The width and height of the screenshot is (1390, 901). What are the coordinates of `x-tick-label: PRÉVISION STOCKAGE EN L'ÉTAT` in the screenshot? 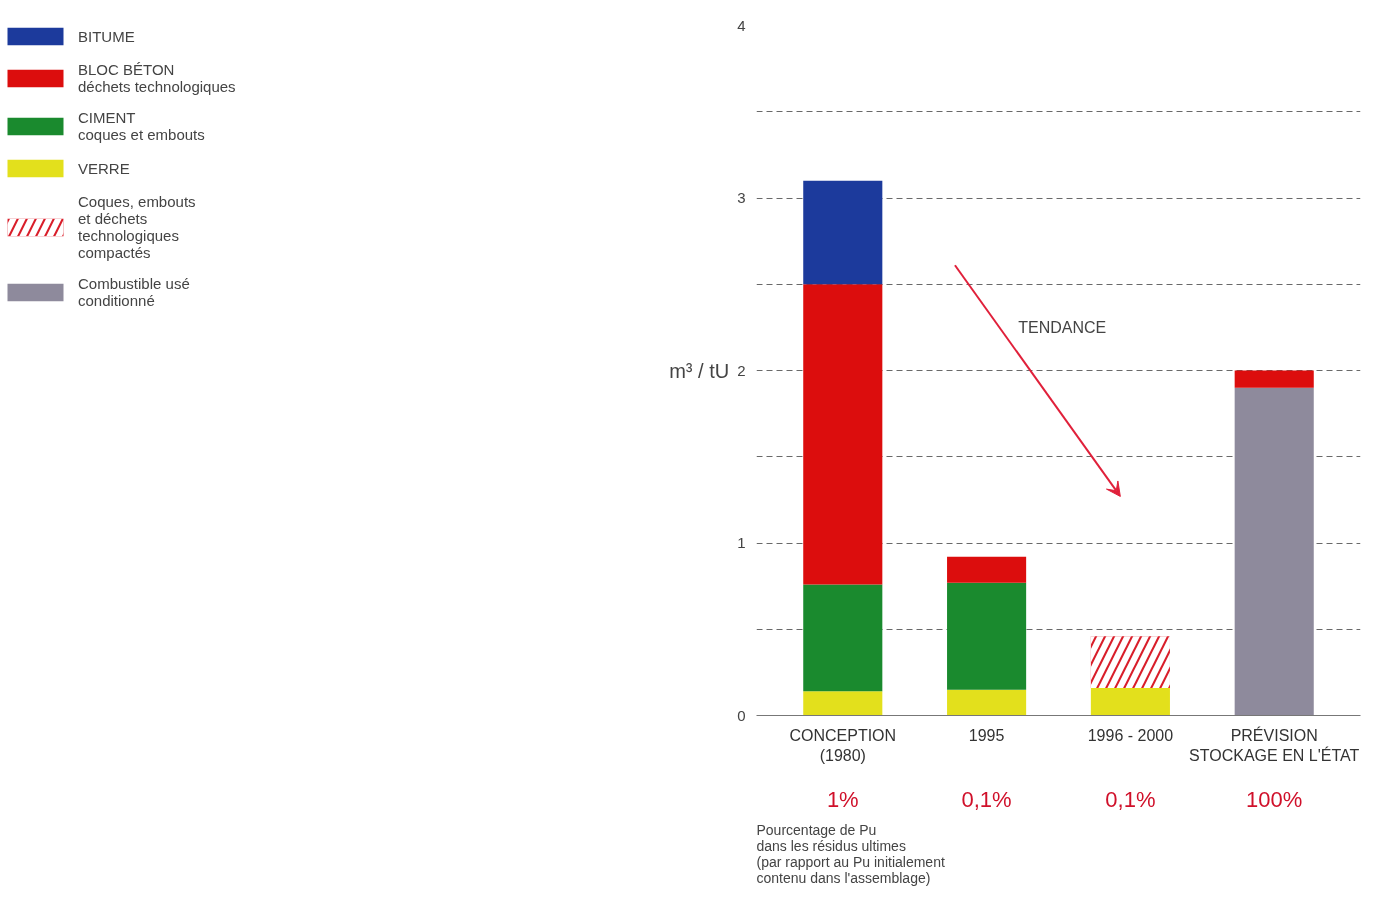 It's located at (1274, 744).